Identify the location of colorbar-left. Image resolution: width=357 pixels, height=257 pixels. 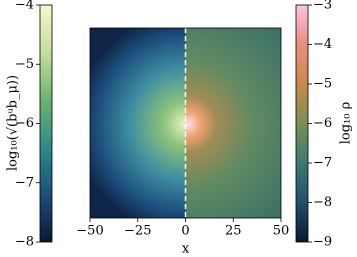
(46, 123).